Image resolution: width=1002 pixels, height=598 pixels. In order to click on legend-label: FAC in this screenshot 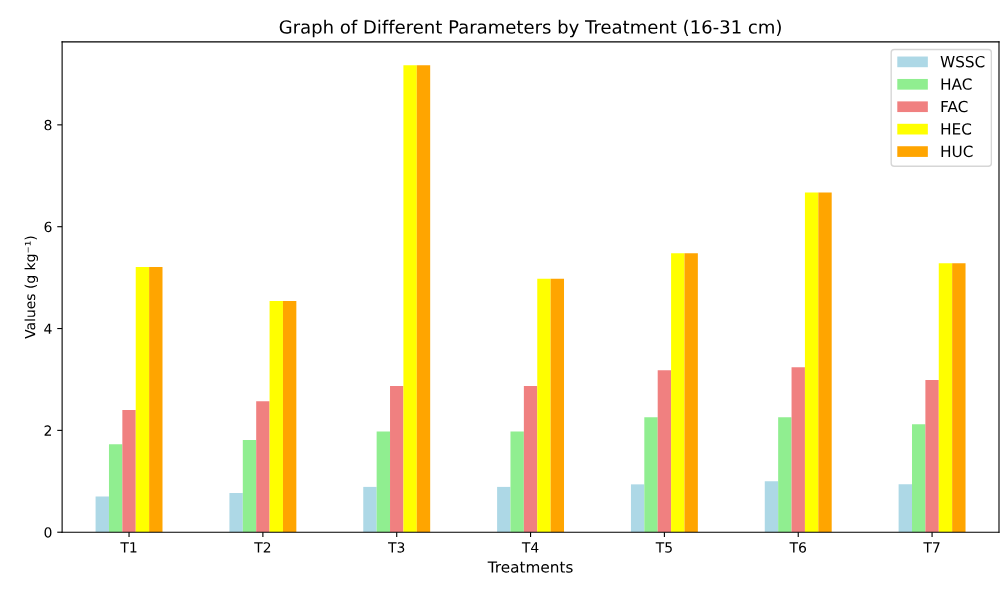, I will do `click(954, 106)`.